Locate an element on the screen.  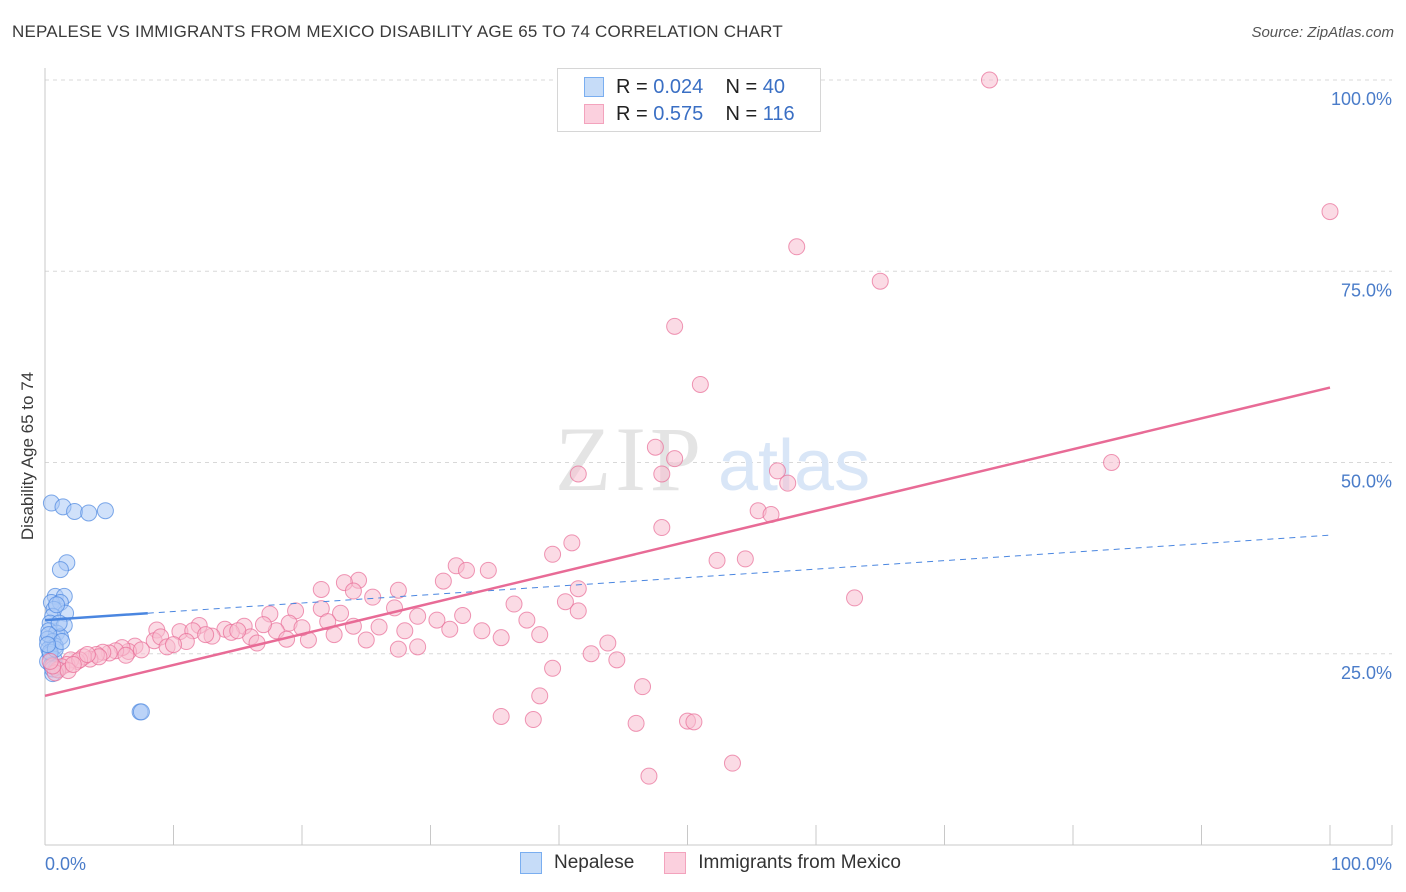
bottom-legend-item-mexico: Immigrants from Mexico is located at coordinates (782, 863).